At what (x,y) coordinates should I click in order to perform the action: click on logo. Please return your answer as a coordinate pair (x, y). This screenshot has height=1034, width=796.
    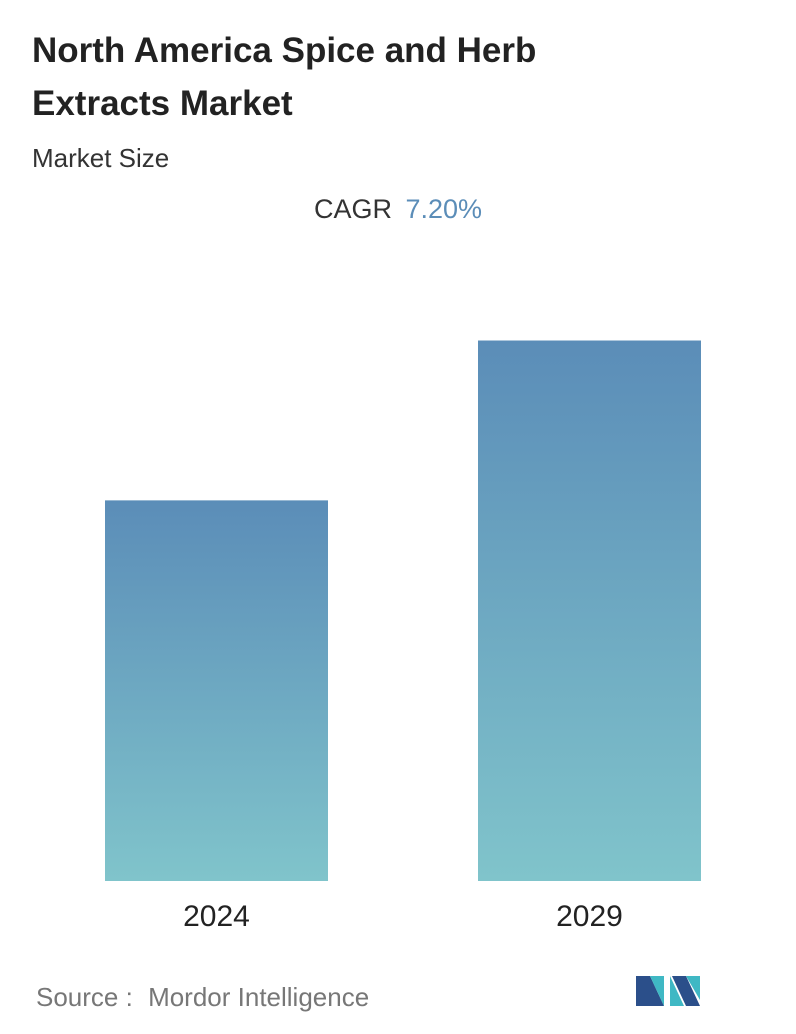
    Looking at the image, I should click on (668, 991).